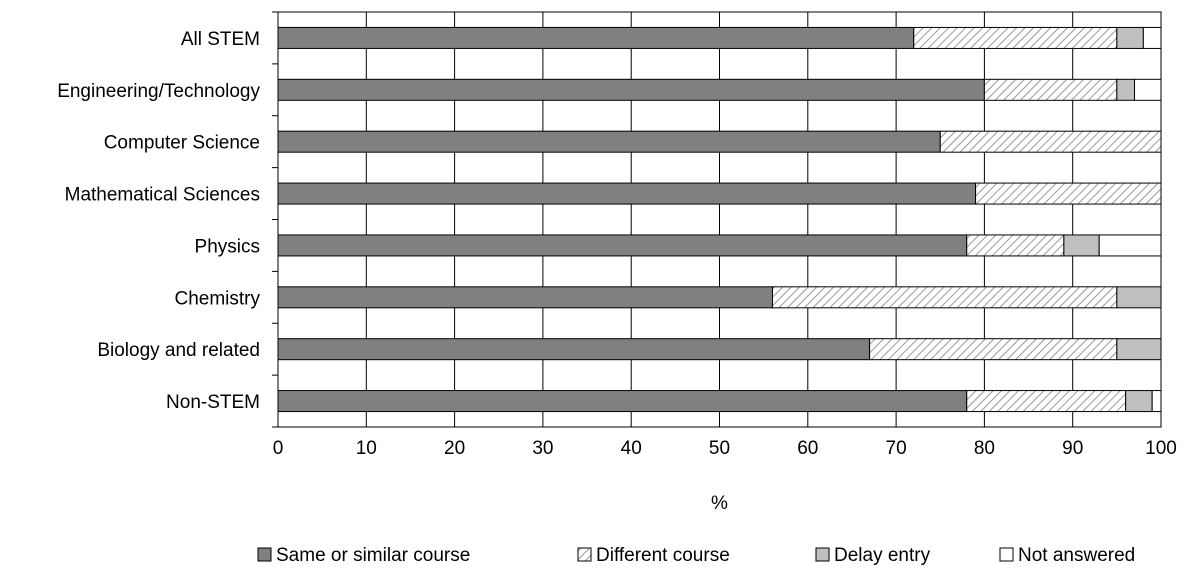  I want to click on category-label: Engineering/Technology, so click(158, 91).